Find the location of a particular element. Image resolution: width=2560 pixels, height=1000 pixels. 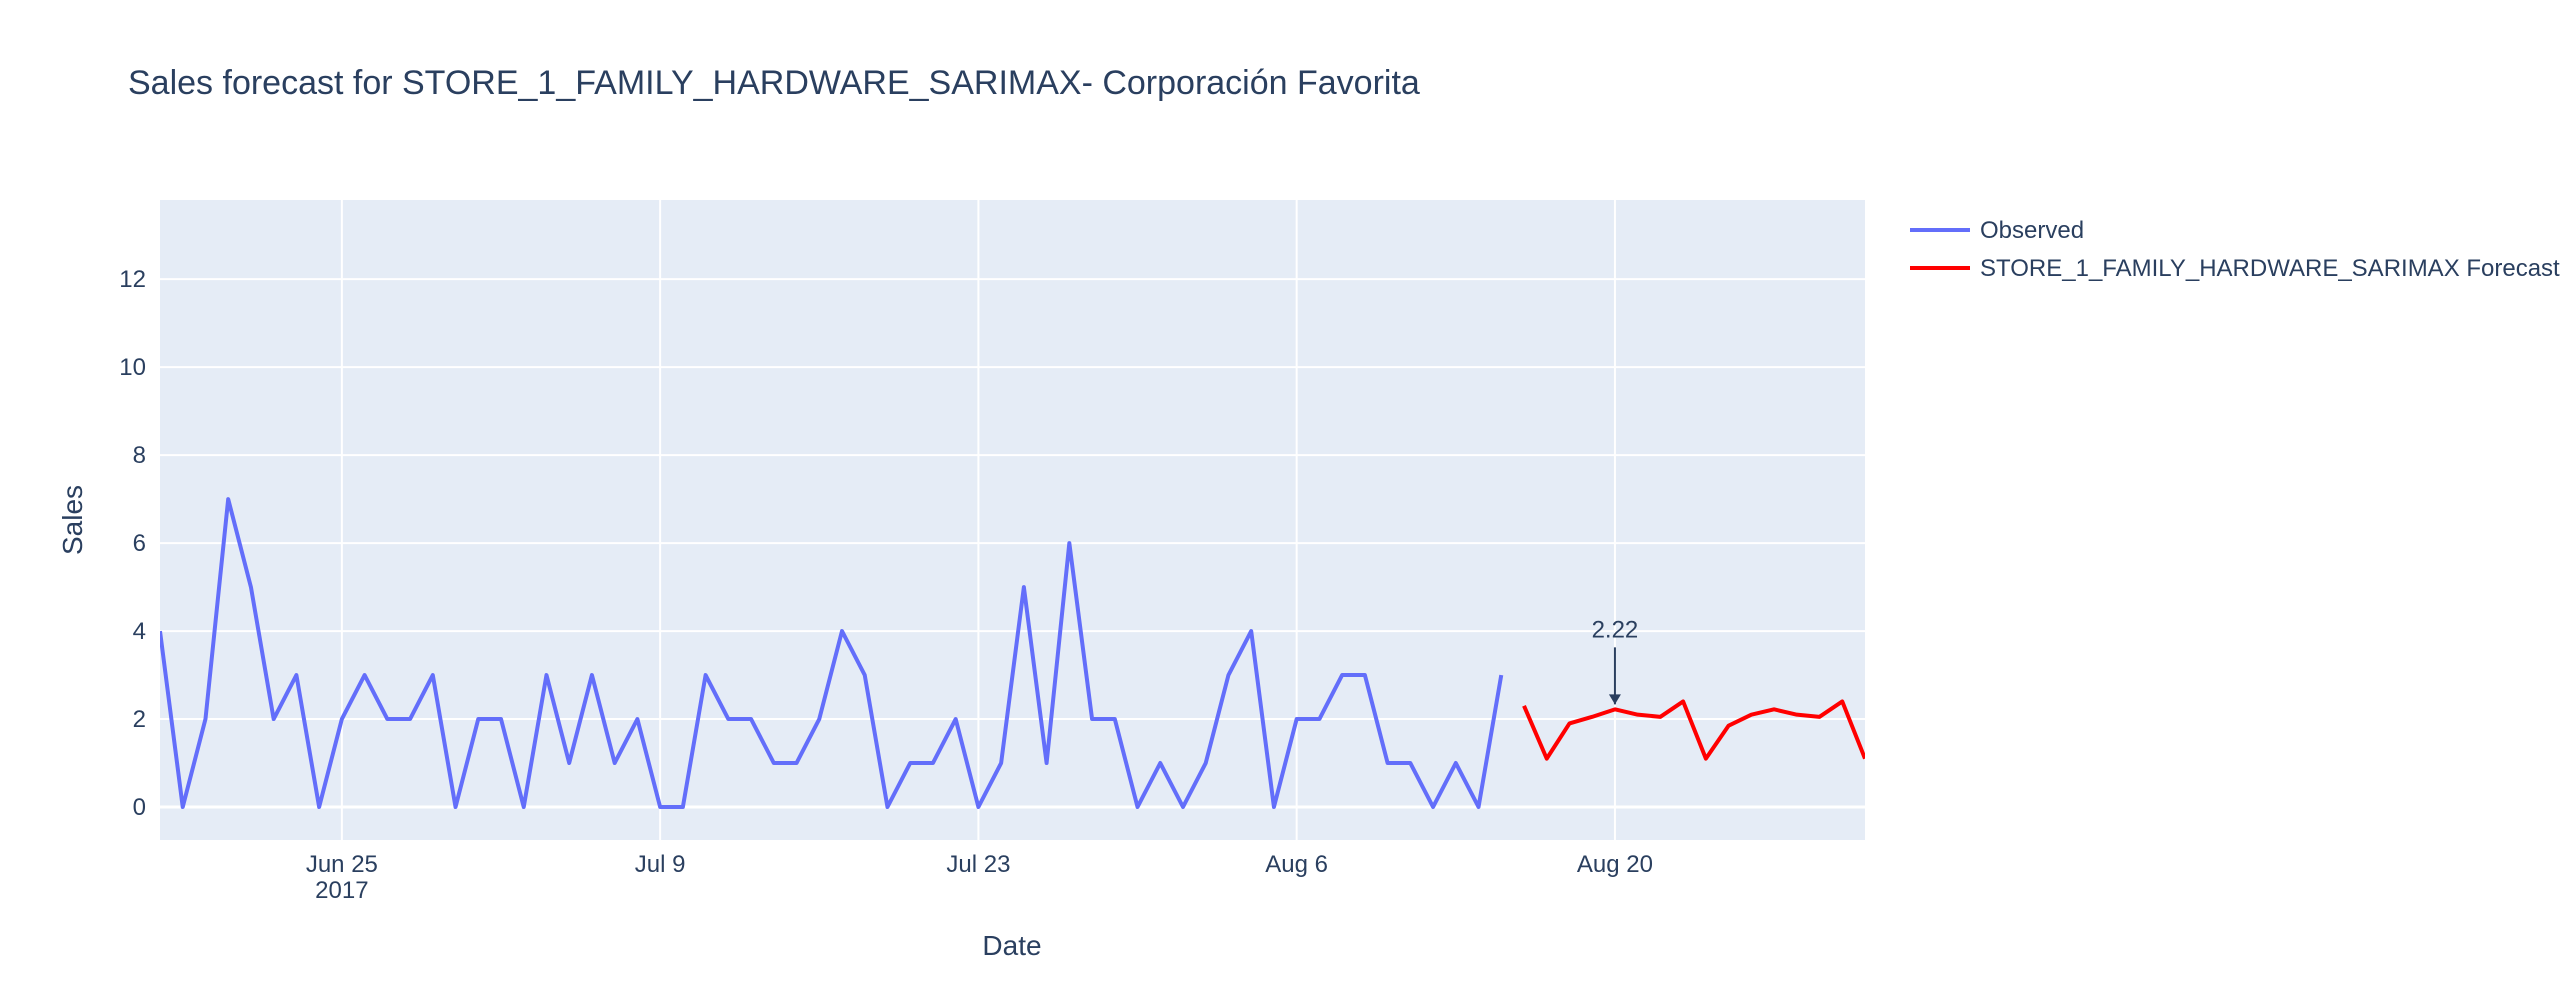

y-tick-label: 0 is located at coordinates (139, 807).